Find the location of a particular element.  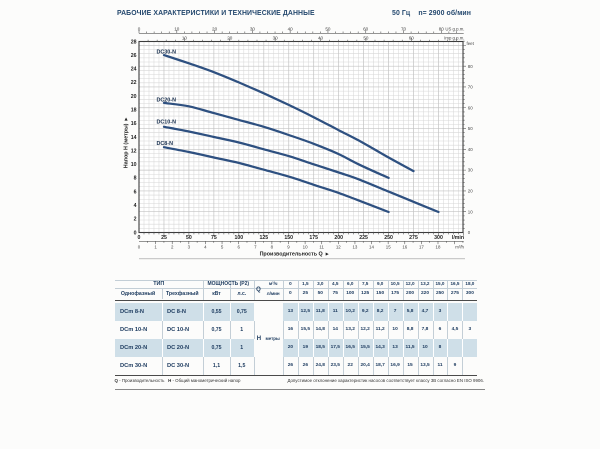

svg-text: 125 is located at coordinates (263, 238).